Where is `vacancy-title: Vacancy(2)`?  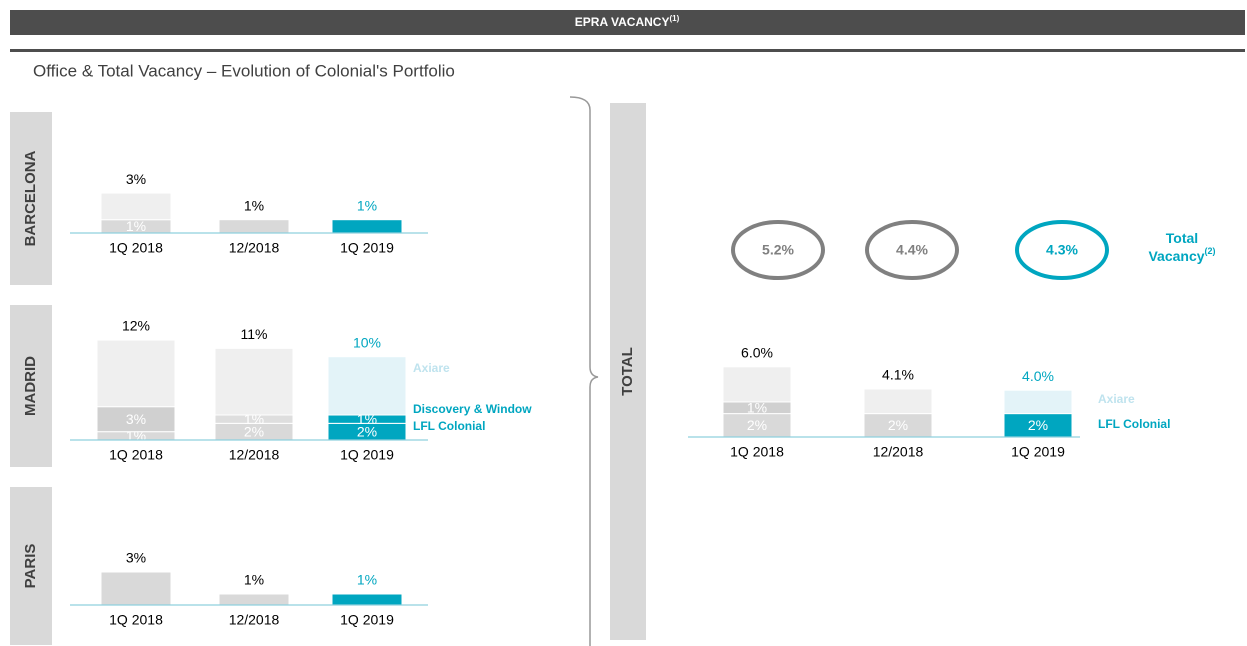
vacancy-title: Vacancy(2) is located at coordinates (1181, 254).